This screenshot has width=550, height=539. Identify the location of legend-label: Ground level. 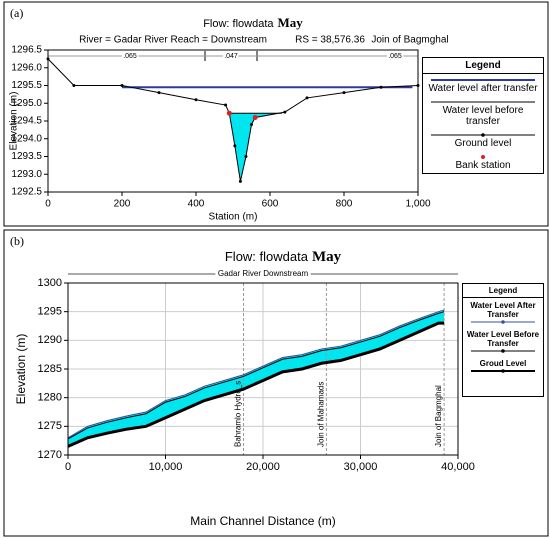
(483, 143).